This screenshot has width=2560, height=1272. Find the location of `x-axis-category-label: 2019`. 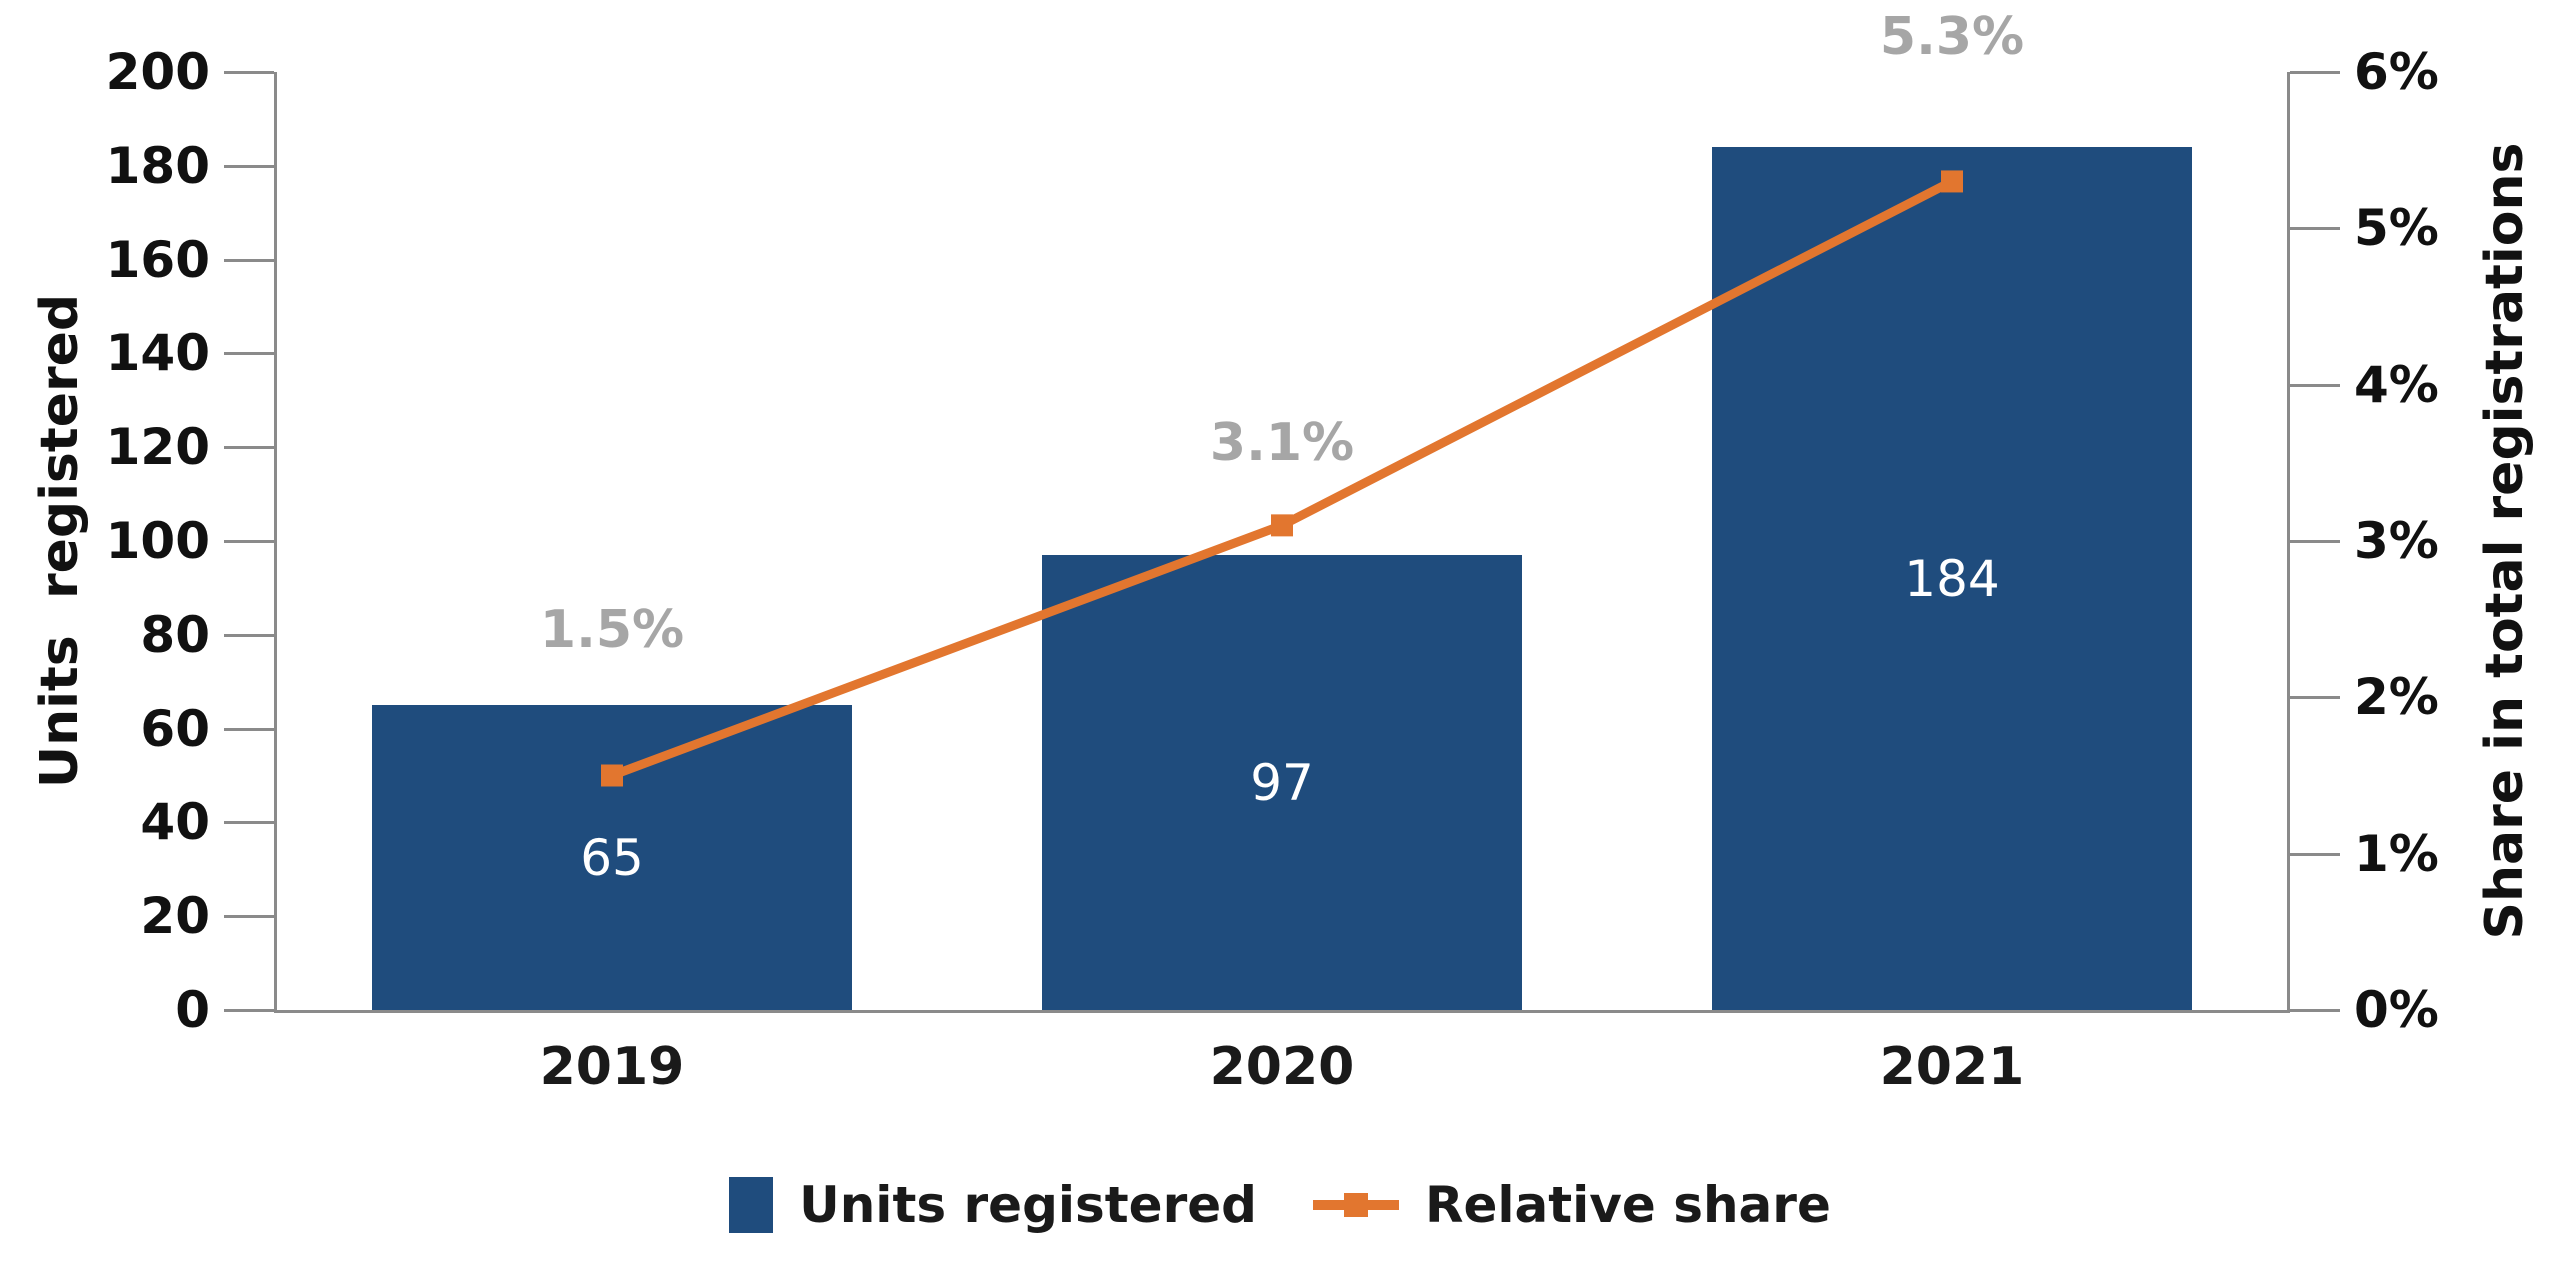

x-axis-category-label: 2019 is located at coordinates (612, 1067).